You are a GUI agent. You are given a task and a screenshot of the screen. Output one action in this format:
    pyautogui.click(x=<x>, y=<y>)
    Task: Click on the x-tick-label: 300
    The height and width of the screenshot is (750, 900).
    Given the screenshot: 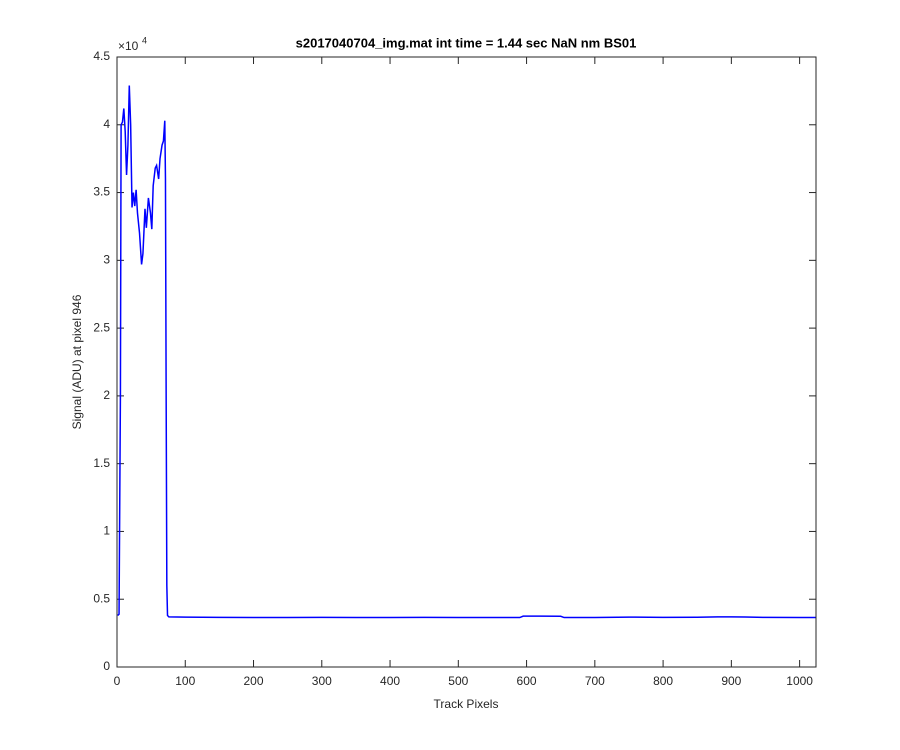 What is the action you would take?
    pyautogui.click(x=322, y=681)
    